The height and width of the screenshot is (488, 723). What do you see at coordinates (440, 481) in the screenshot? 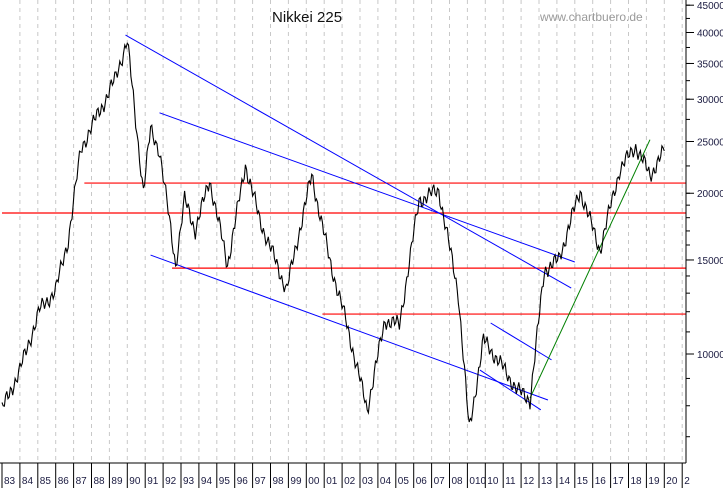
I see `x-tick-label: 07` at bounding box center [440, 481].